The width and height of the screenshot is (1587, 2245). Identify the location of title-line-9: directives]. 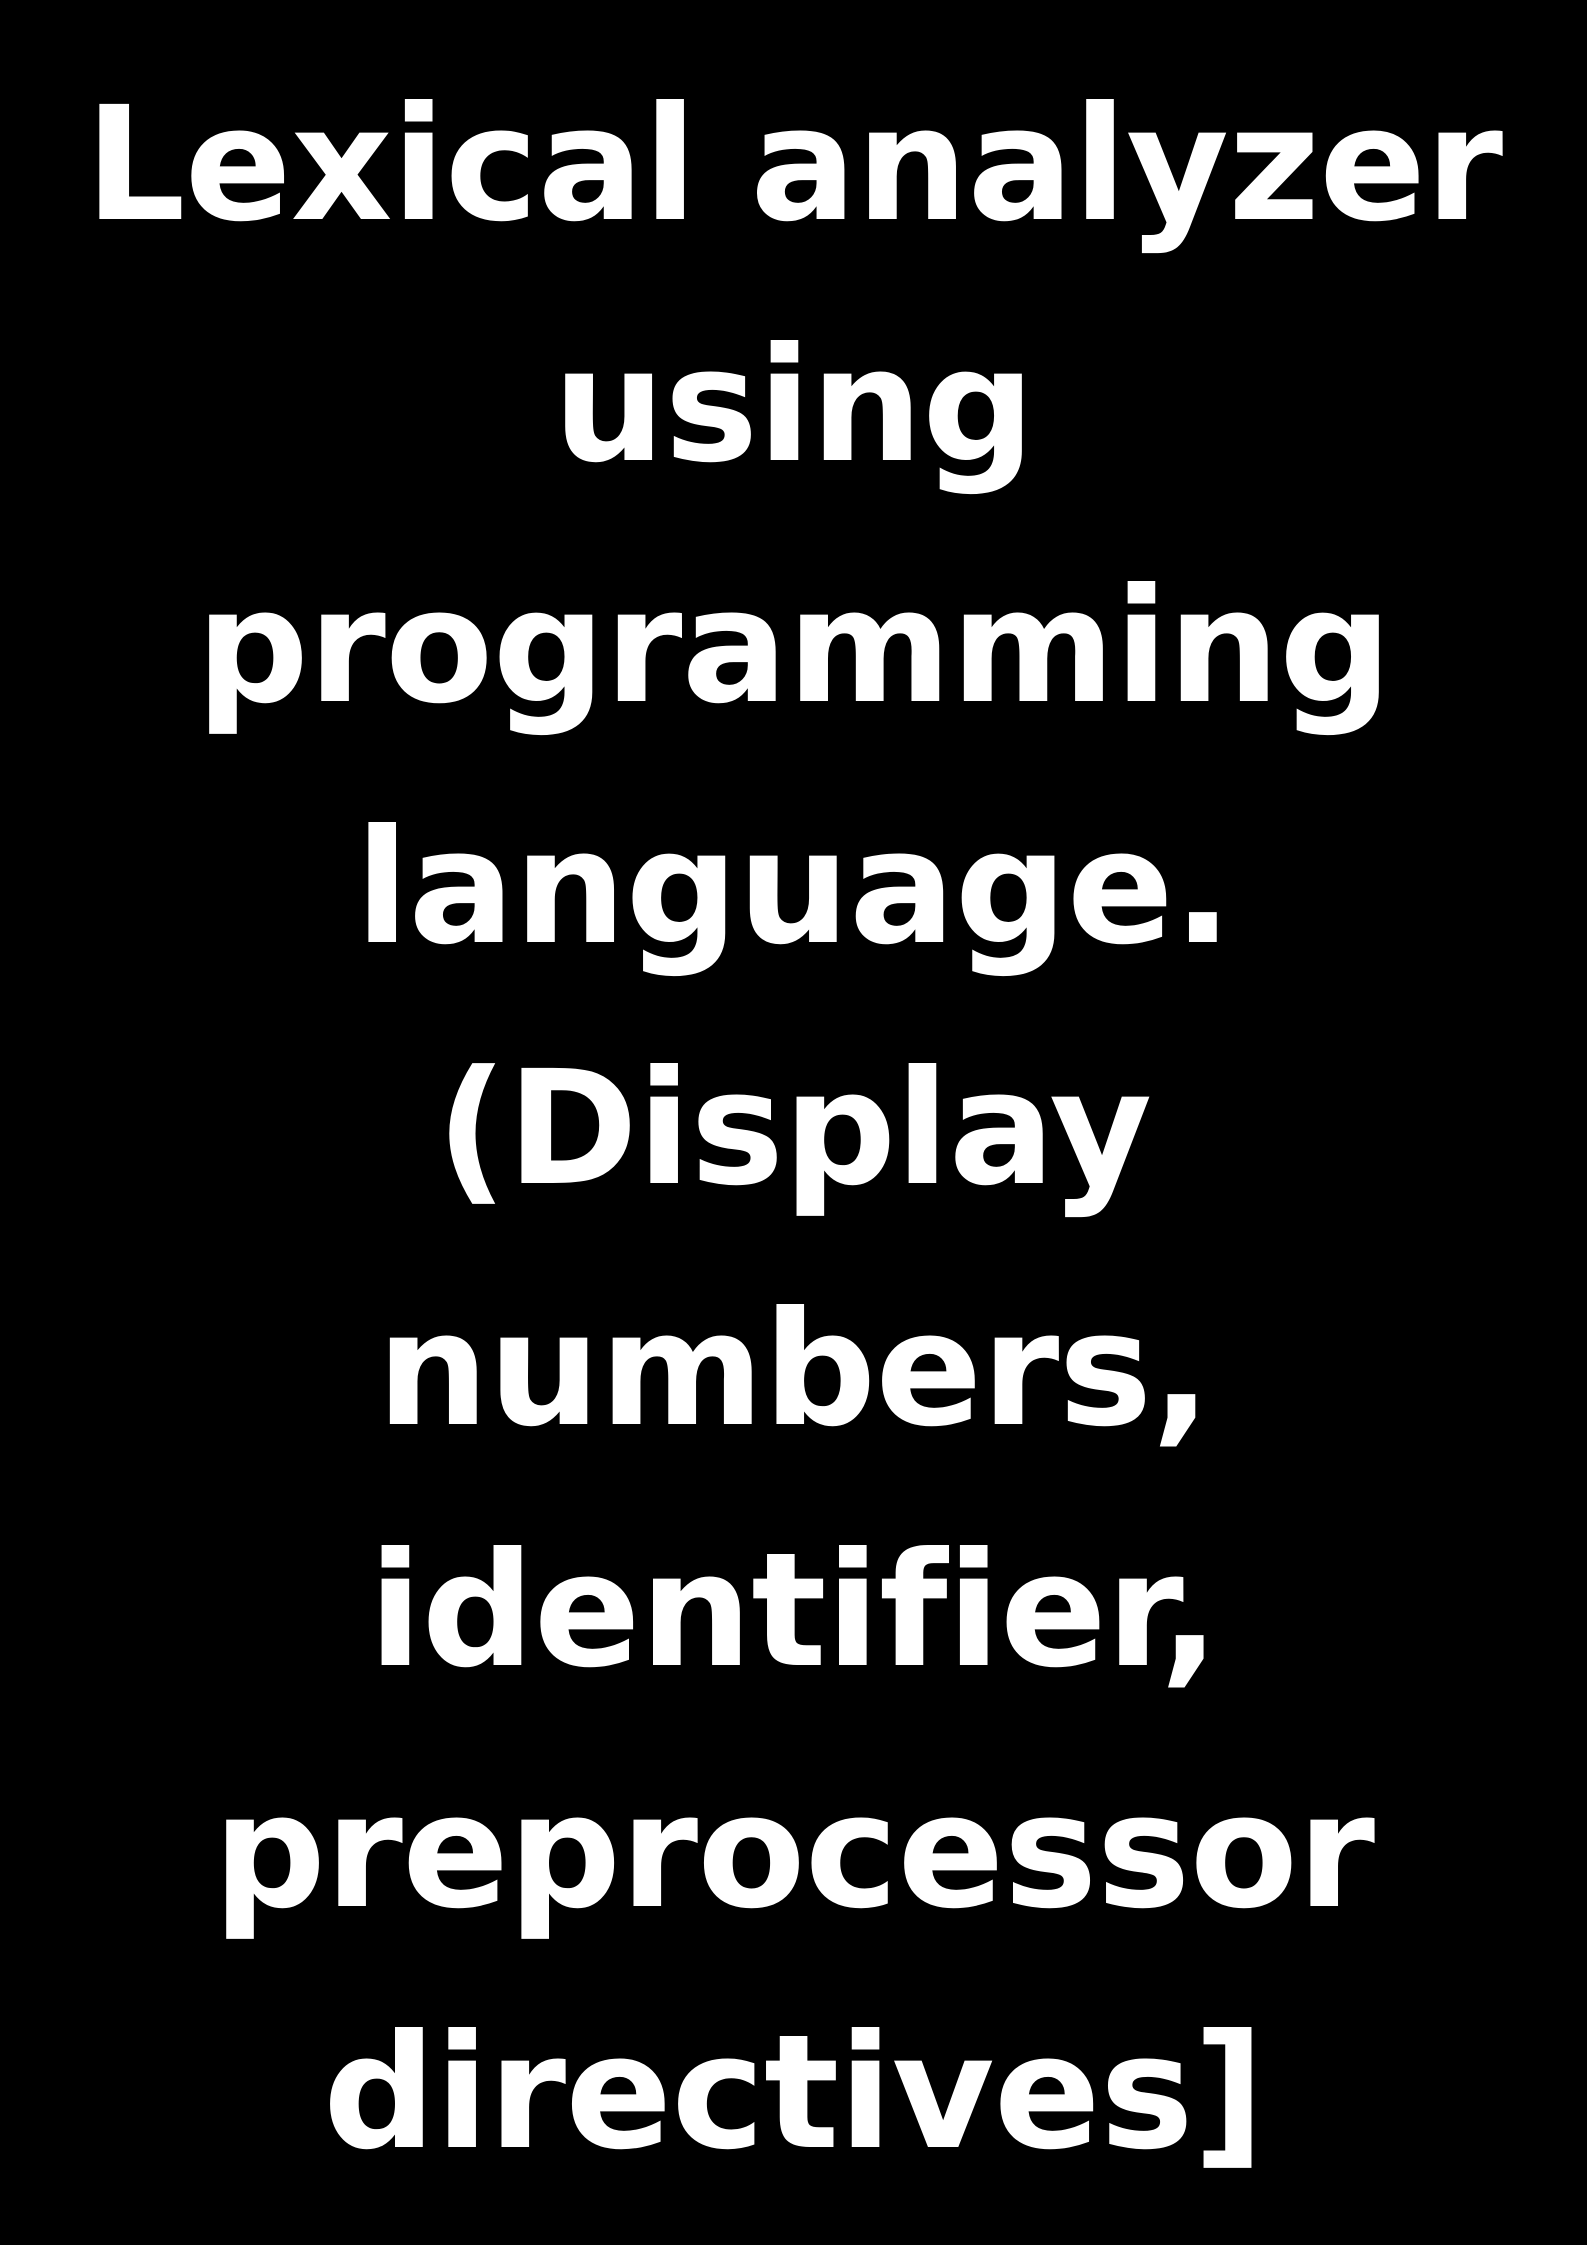
(793, 2093).